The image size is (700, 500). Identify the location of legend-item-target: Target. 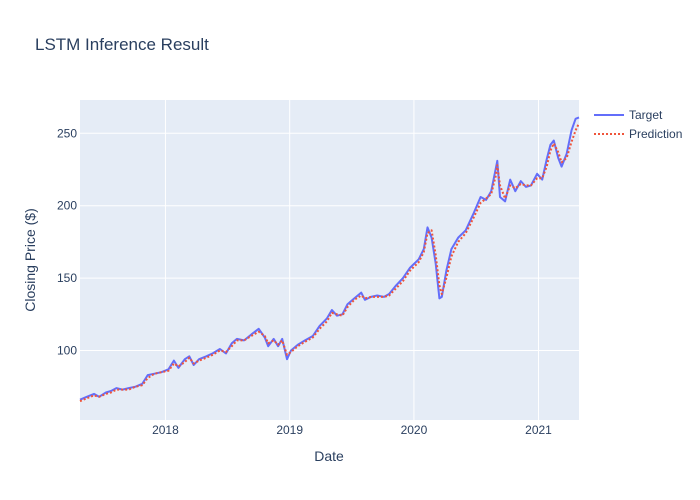
(628, 115).